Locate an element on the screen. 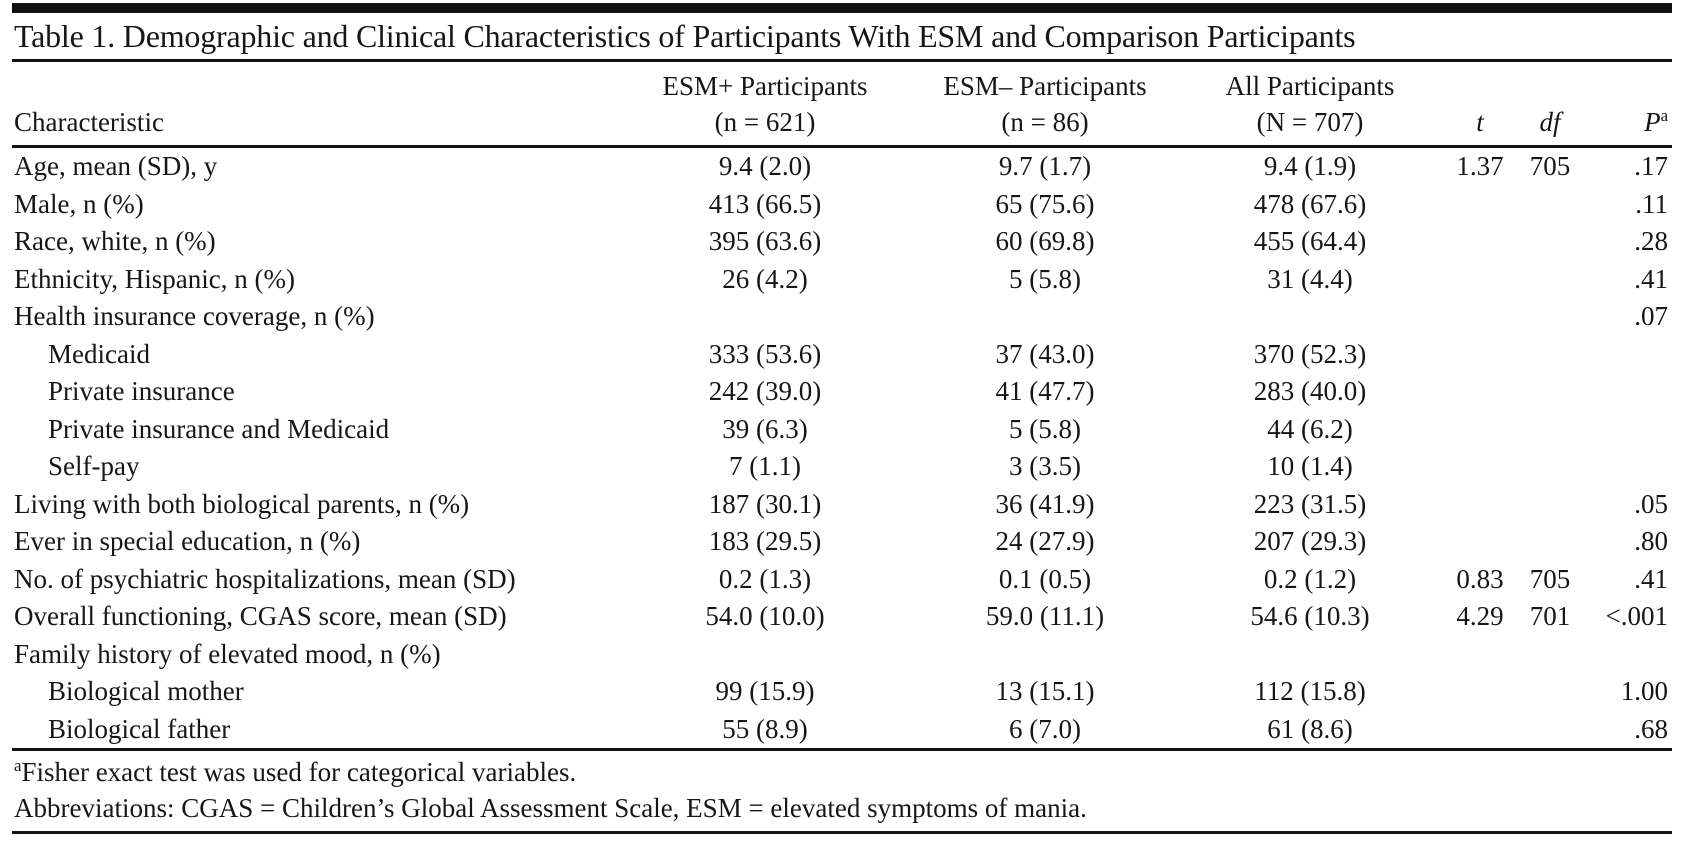 The image size is (1684, 842). col-header-esm-plus-n: (n = 621) is located at coordinates (765, 122).